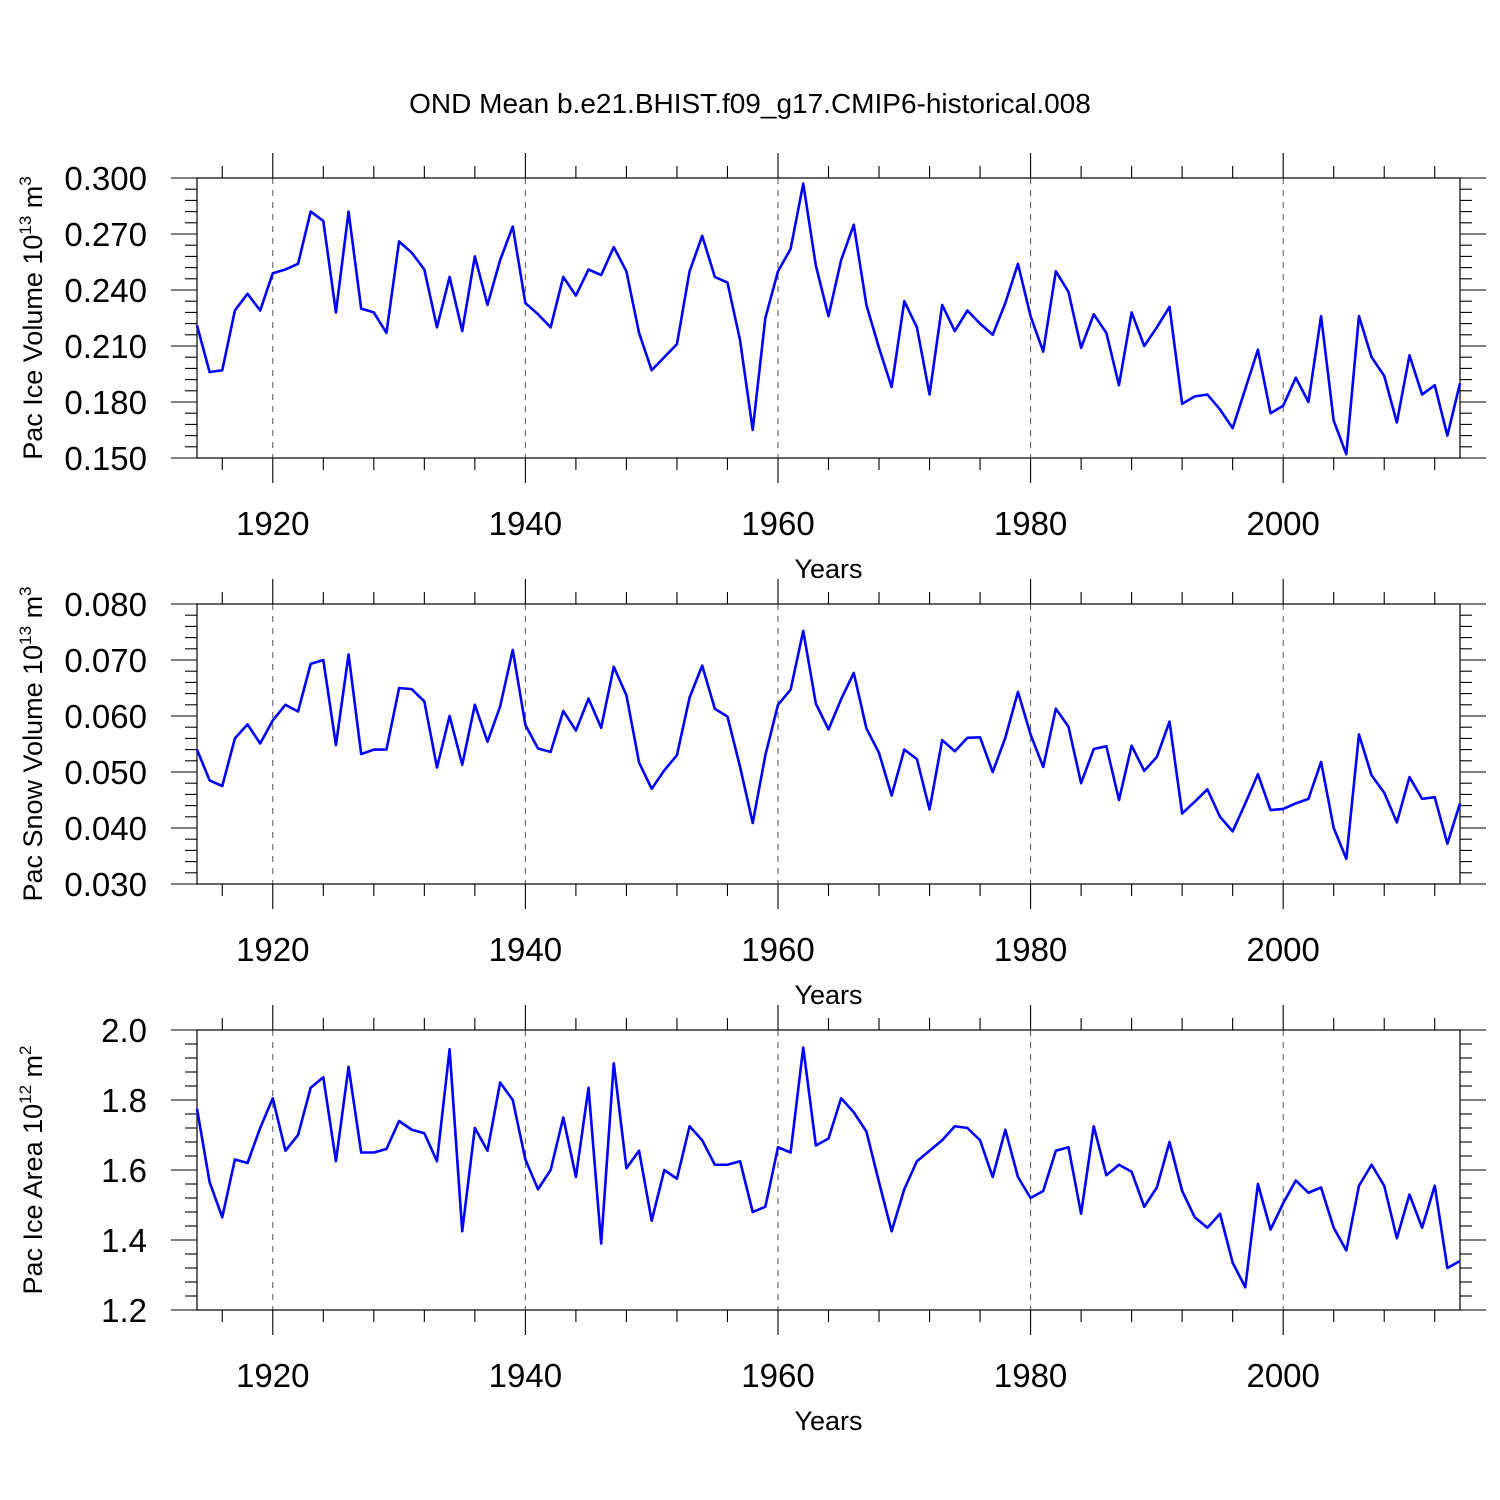 The width and height of the screenshot is (1500, 1500). What do you see at coordinates (124, 1030) in the screenshot?
I see `y-tick-label: 2.0` at bounding box center [124, 1030].